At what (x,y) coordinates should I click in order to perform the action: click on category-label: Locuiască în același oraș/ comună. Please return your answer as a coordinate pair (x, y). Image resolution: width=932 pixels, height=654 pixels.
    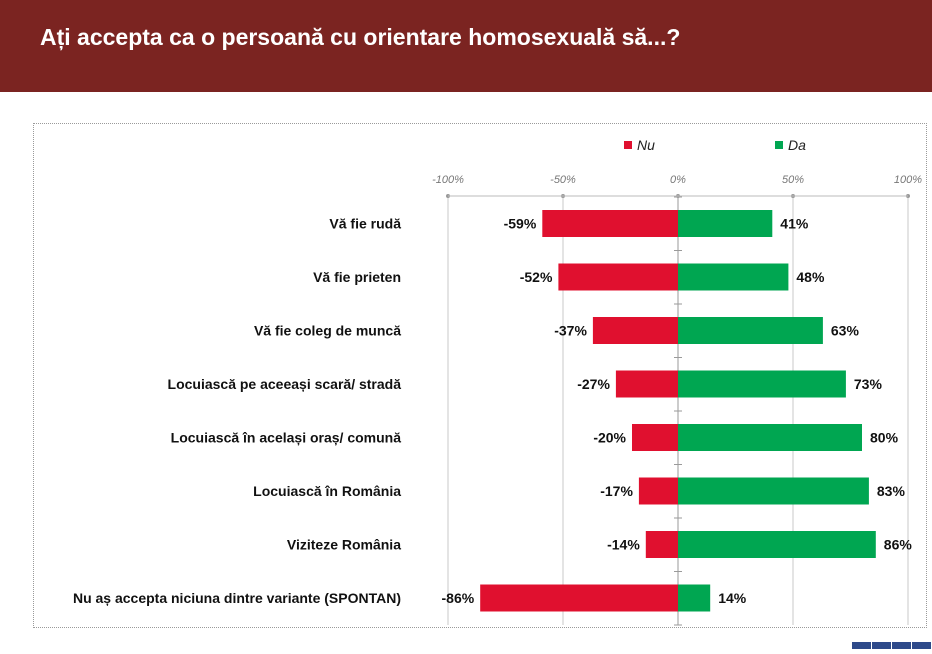
    Looking at the image, I should click on (286, 438).